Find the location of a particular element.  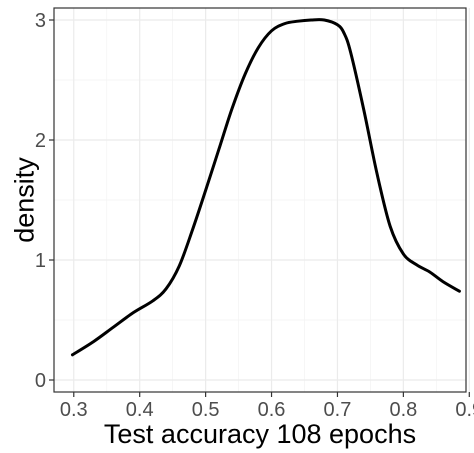

x-tick-label: 0.4 is located at coordinates (140, 410).